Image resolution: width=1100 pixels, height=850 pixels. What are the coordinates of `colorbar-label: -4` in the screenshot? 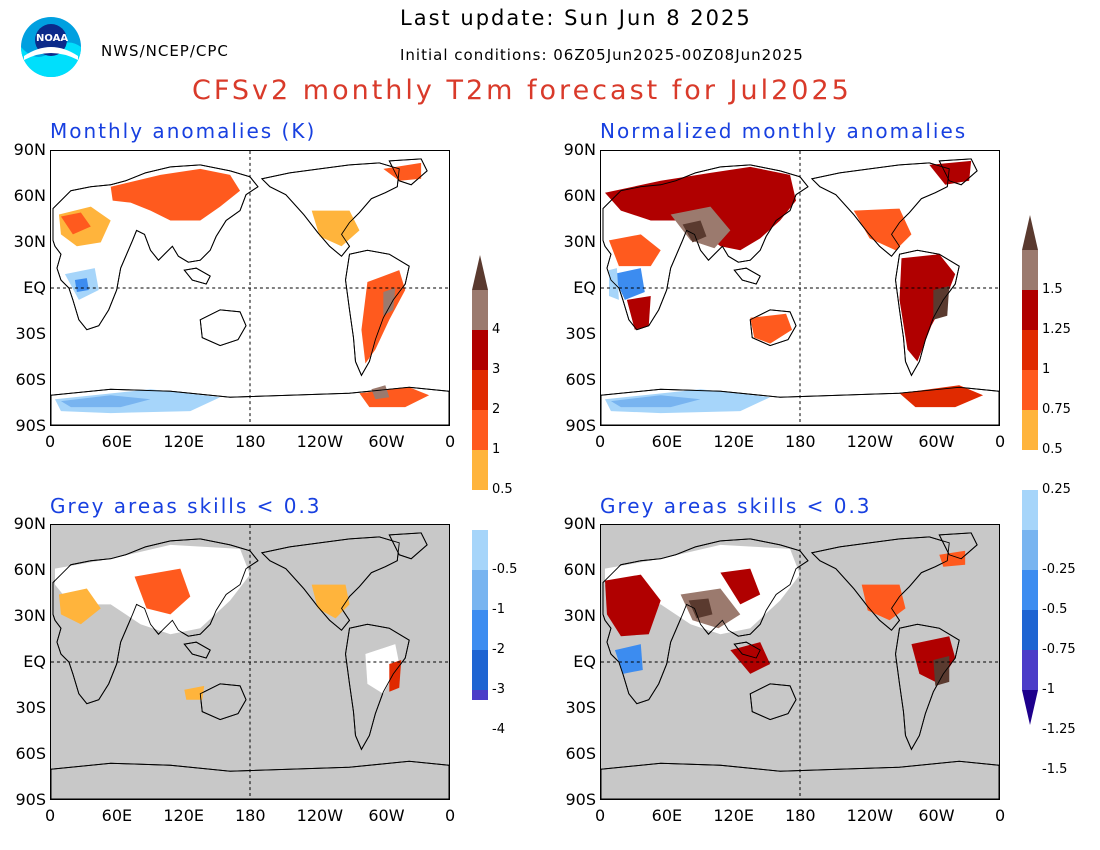 It's located at (498, 729).